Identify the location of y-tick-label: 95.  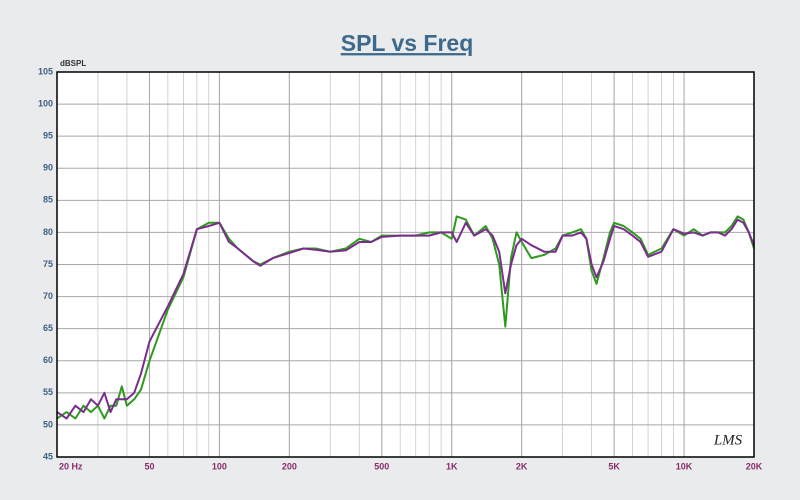
(48, 136).